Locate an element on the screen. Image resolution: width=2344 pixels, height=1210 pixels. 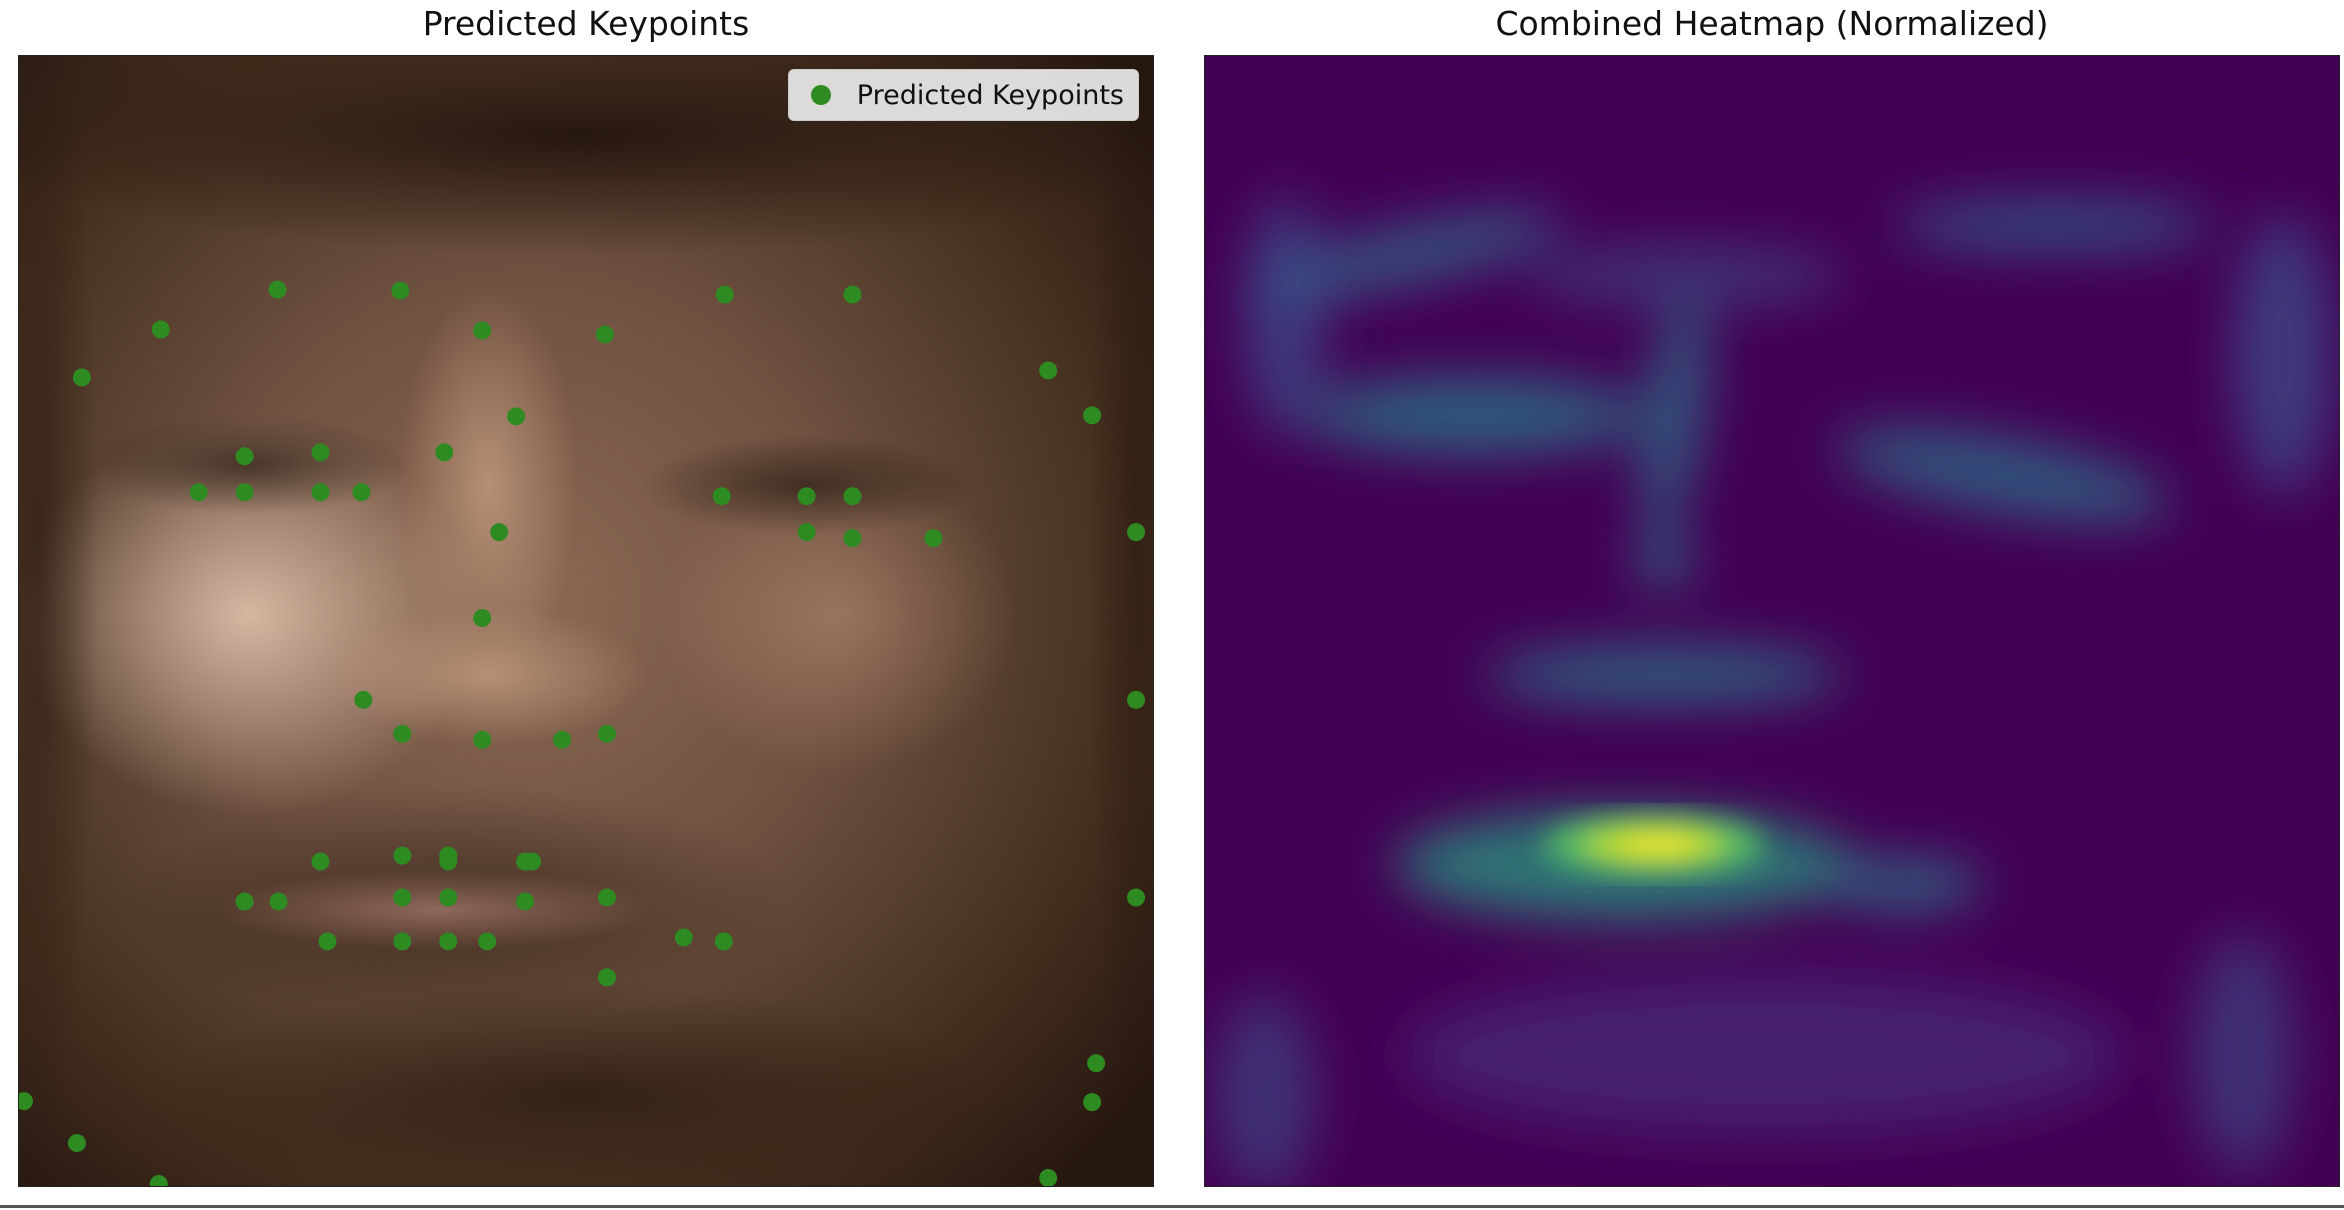
left-panel-title: Predicted Keypoints is located at coordinates (586, 23).